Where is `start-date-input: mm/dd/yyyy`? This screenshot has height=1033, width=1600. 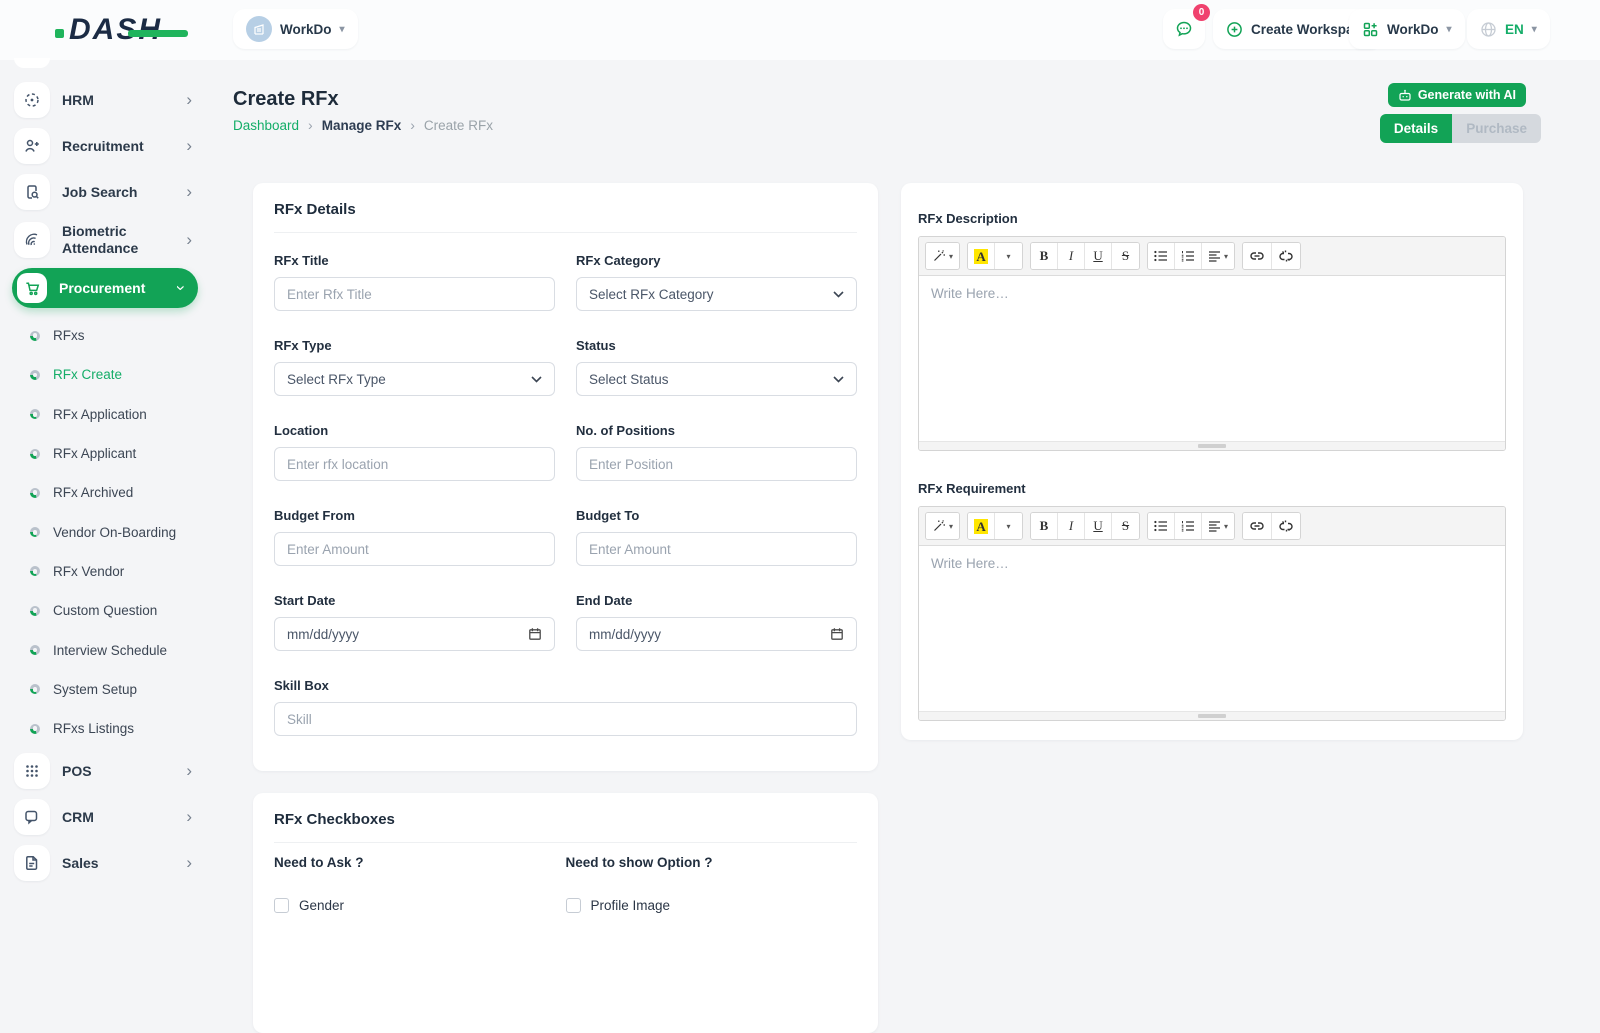 start-date-input: mm/dd/yyyy is located at coordinates (414, 634).